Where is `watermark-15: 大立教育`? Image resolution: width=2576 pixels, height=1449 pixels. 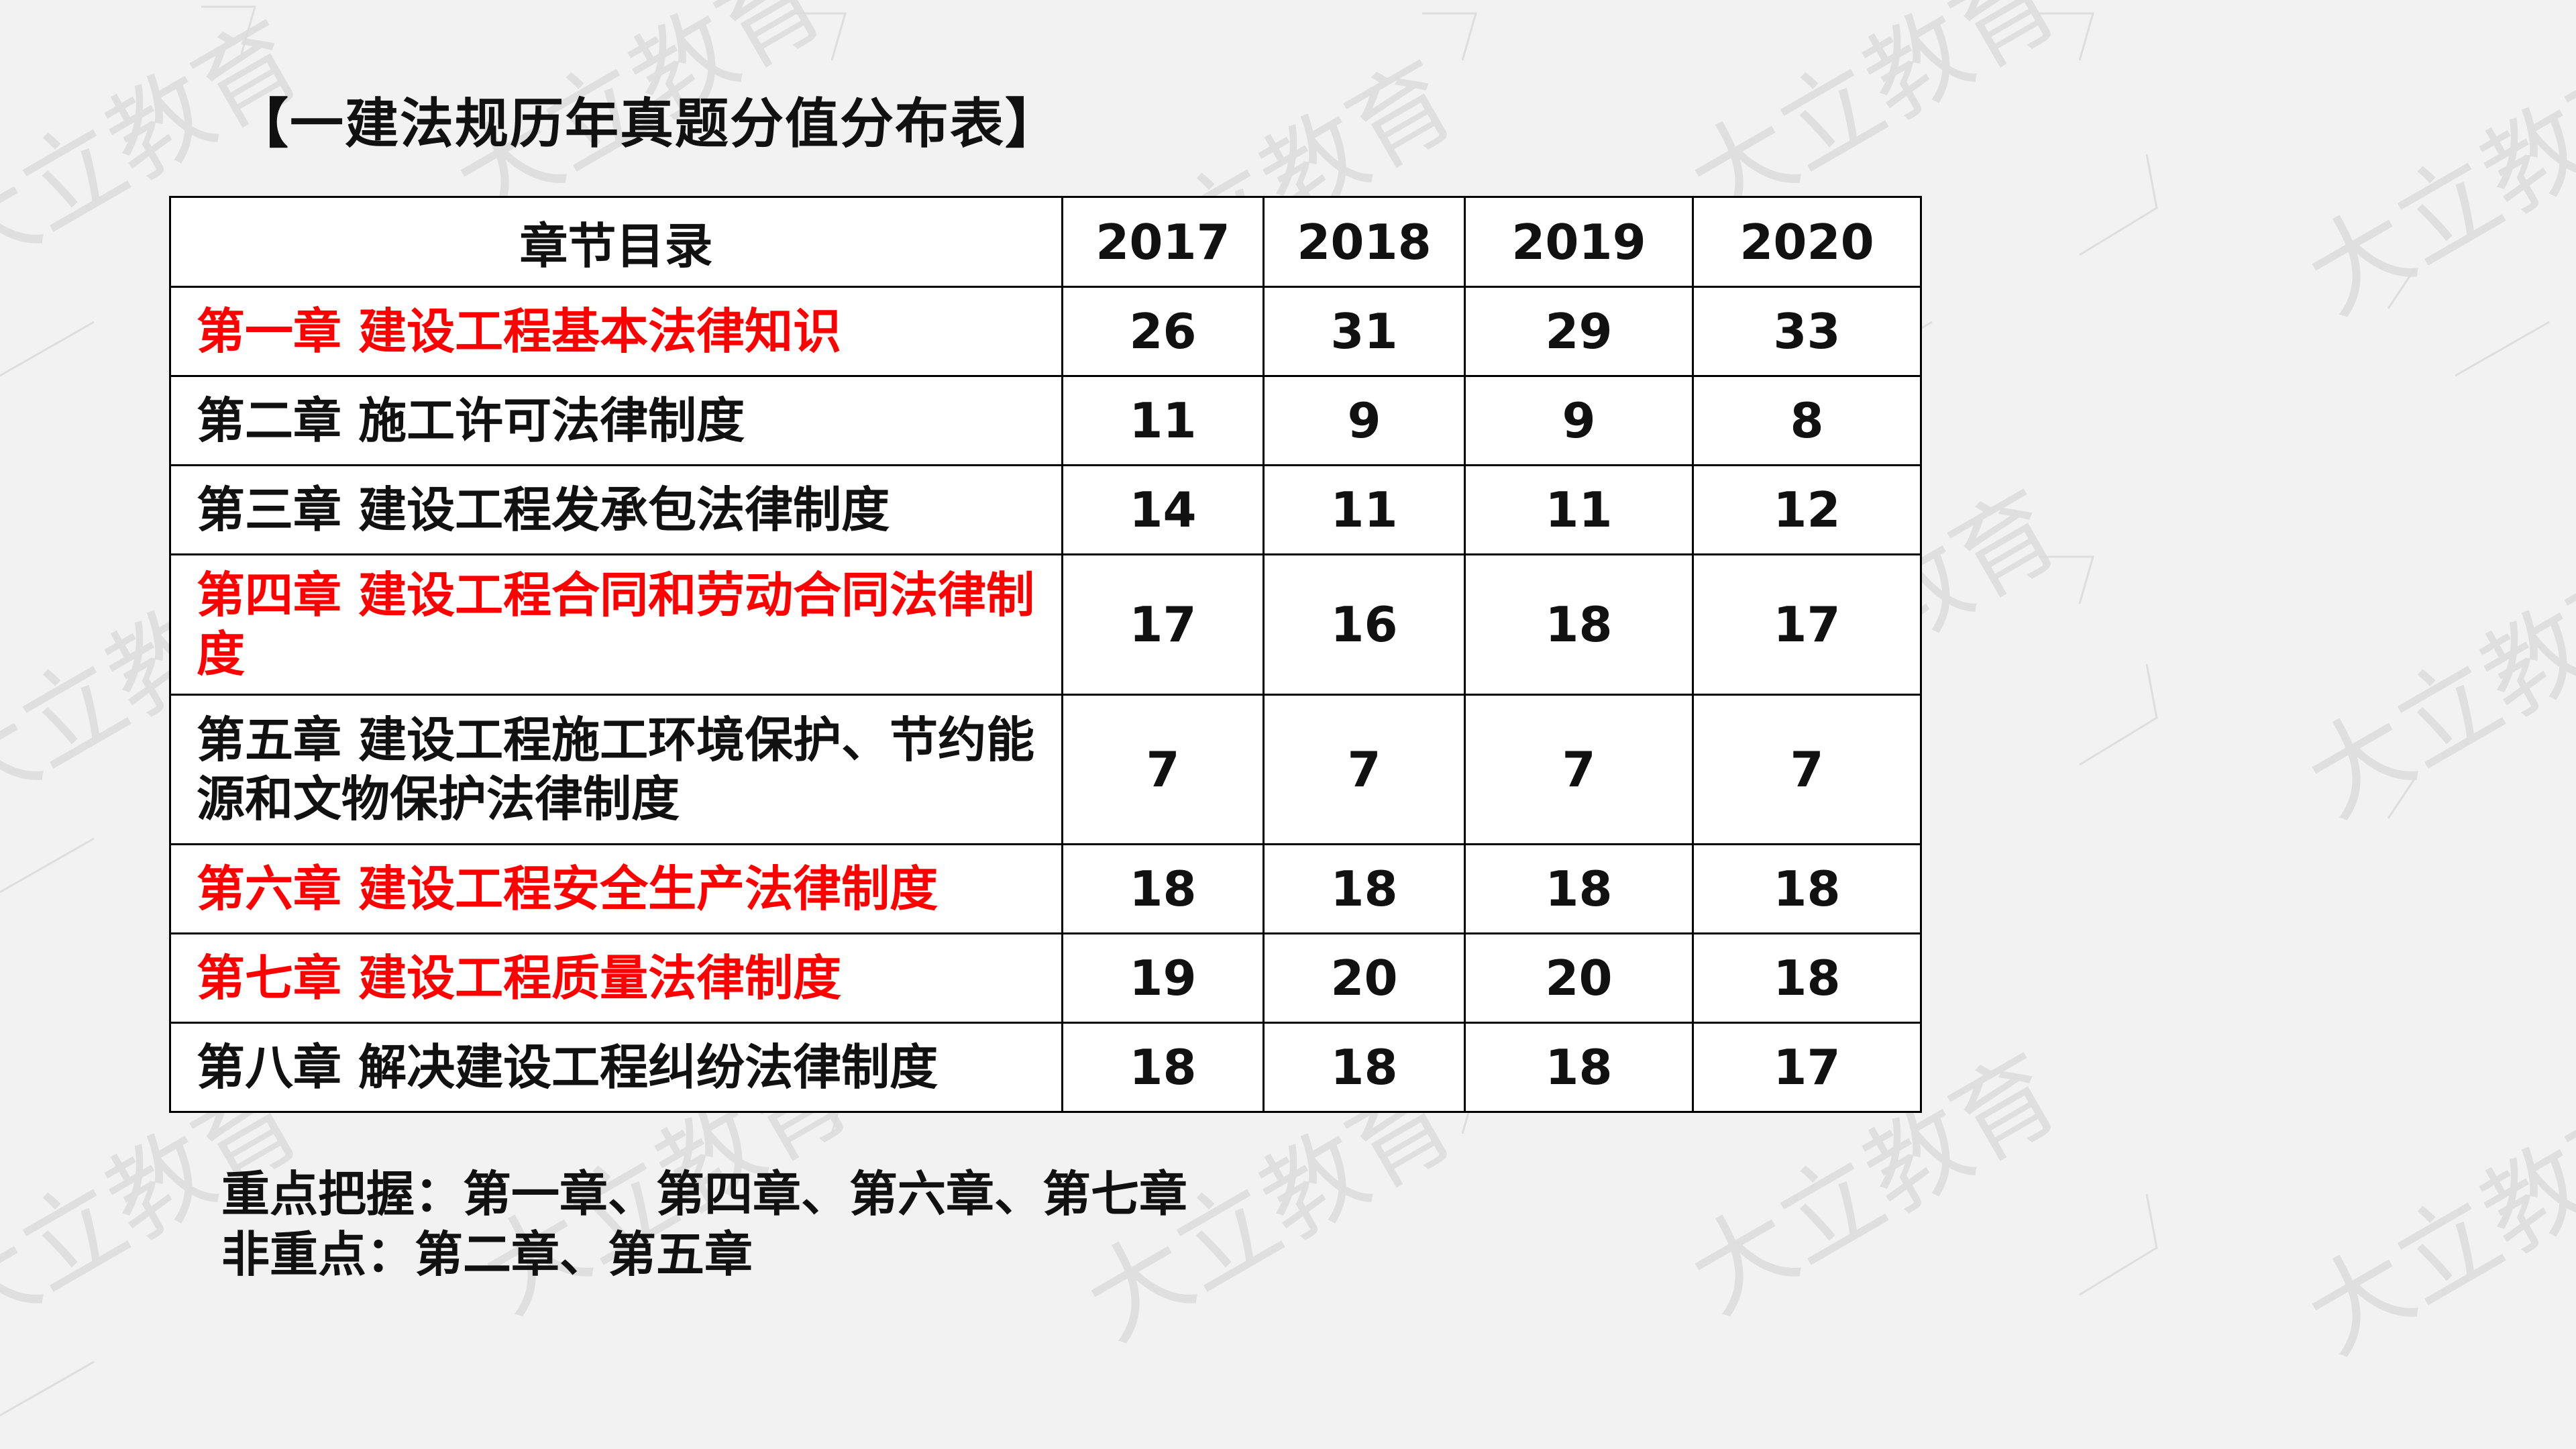
watermark-15: 大立教育 is located at coordinates (2432, 1224).